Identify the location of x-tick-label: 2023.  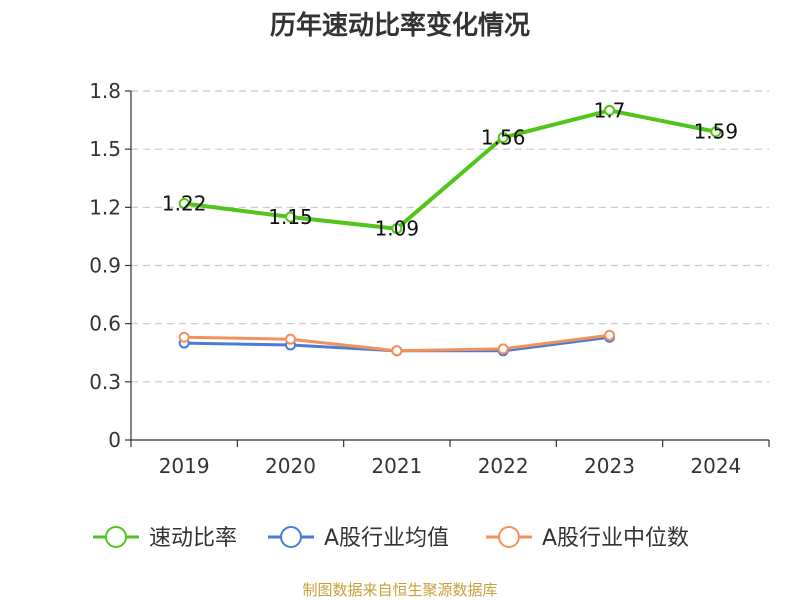
(609, 466).